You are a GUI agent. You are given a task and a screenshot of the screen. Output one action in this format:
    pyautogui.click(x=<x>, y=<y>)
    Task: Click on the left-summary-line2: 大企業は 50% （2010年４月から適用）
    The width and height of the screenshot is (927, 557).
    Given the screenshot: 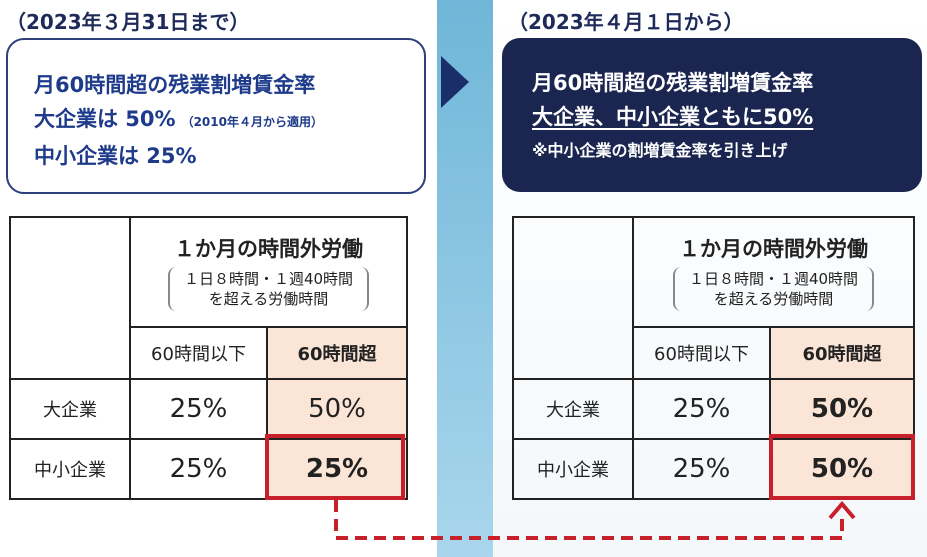 What is the action you would take?
    pyautogui.click(x=229, y=120)
    